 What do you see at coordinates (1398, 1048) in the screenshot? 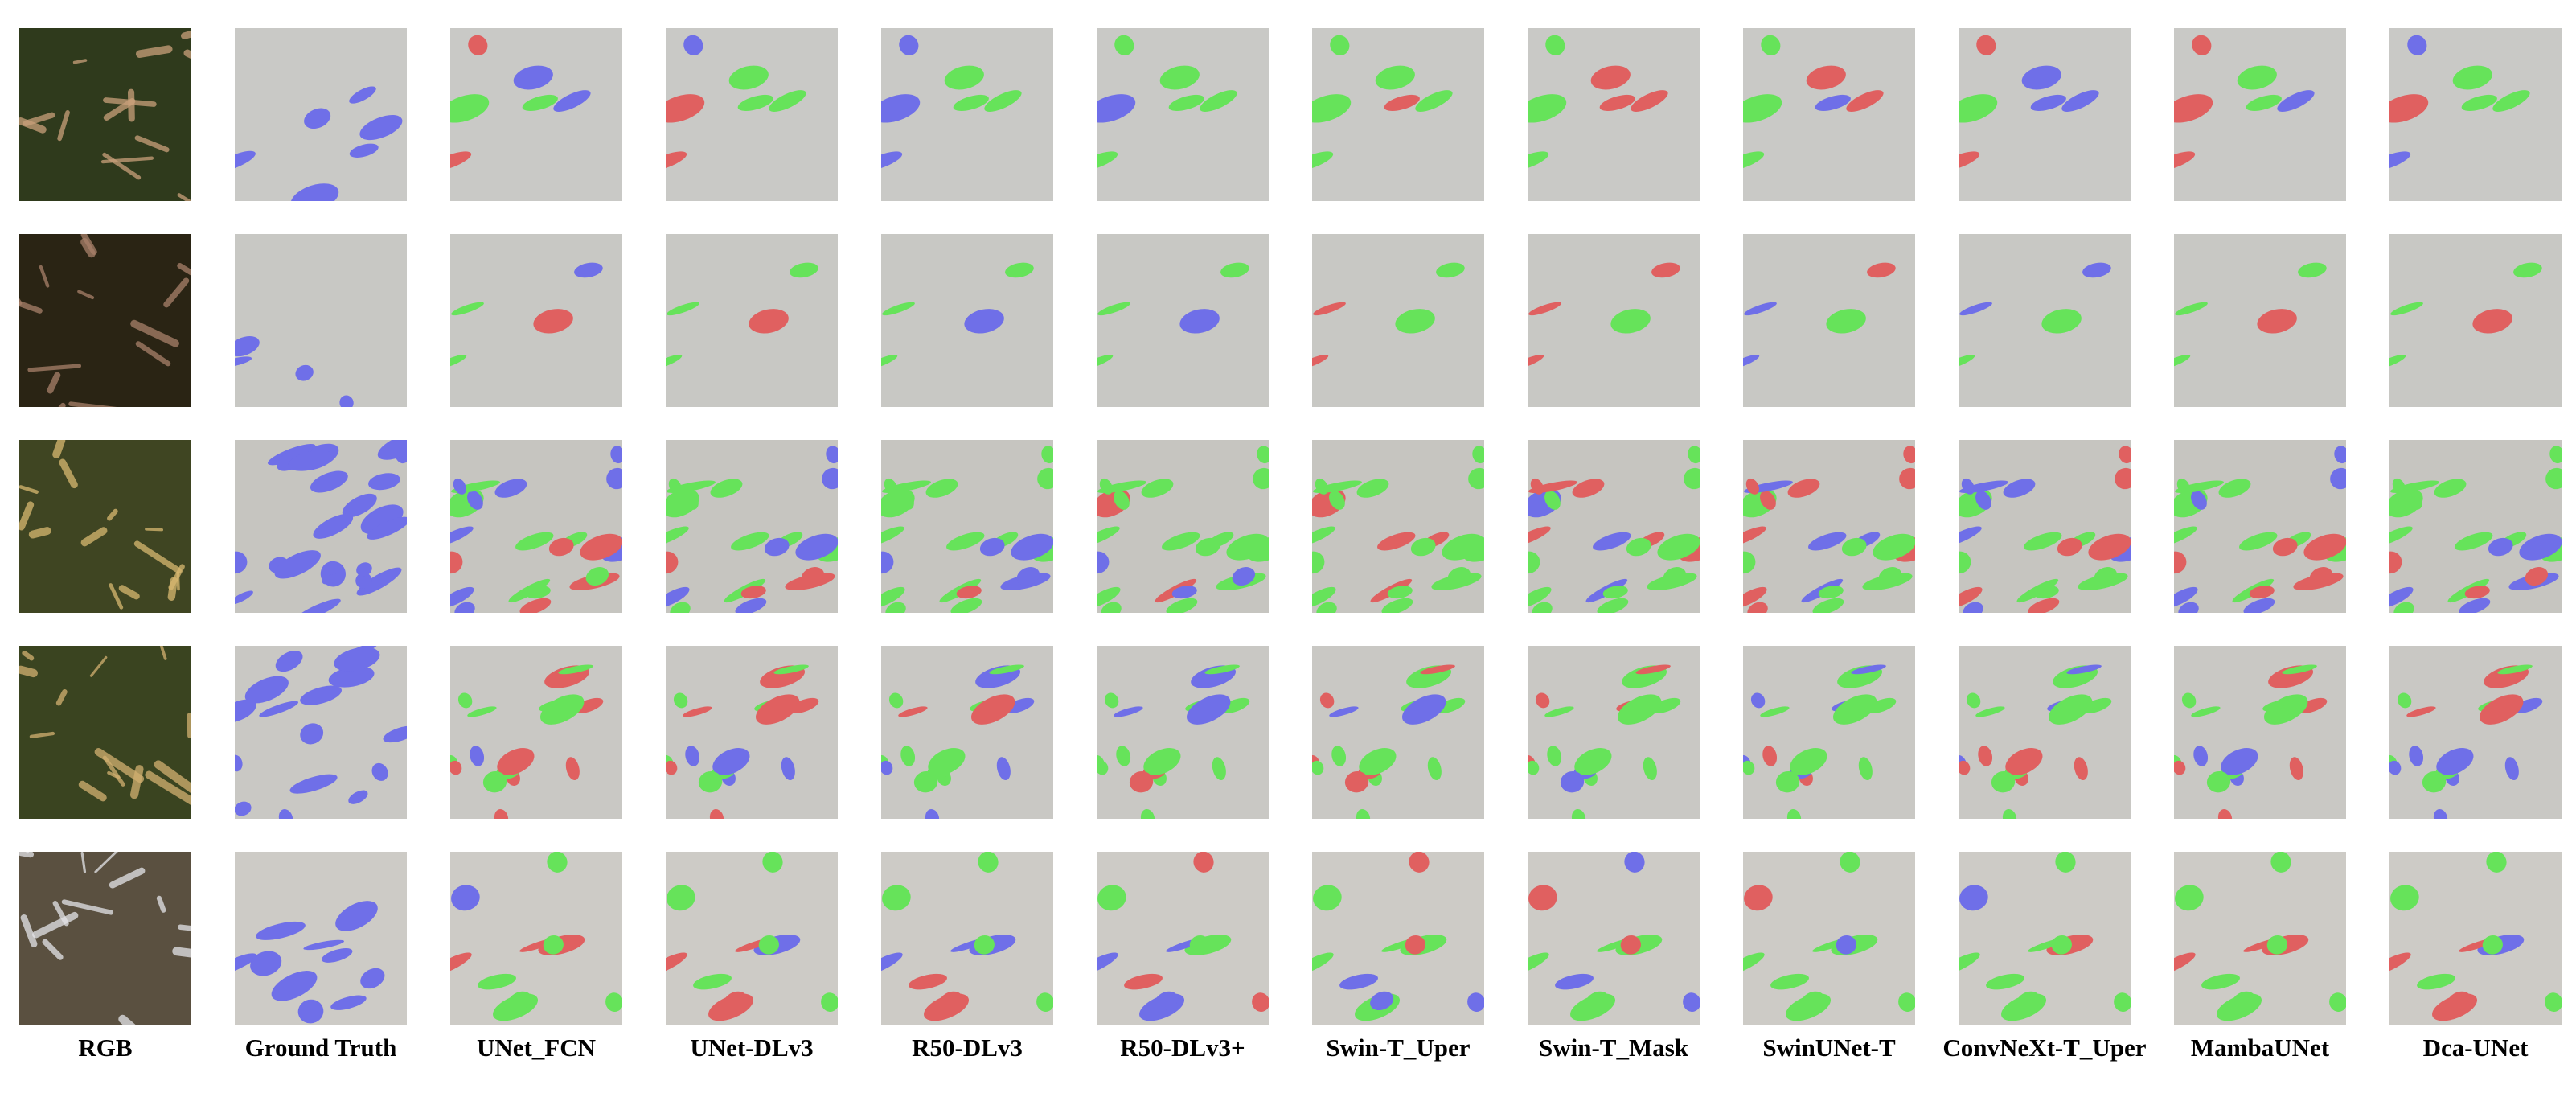
I see `column-label: Swin-T_Uper` at bounding box center [1398, 1048].